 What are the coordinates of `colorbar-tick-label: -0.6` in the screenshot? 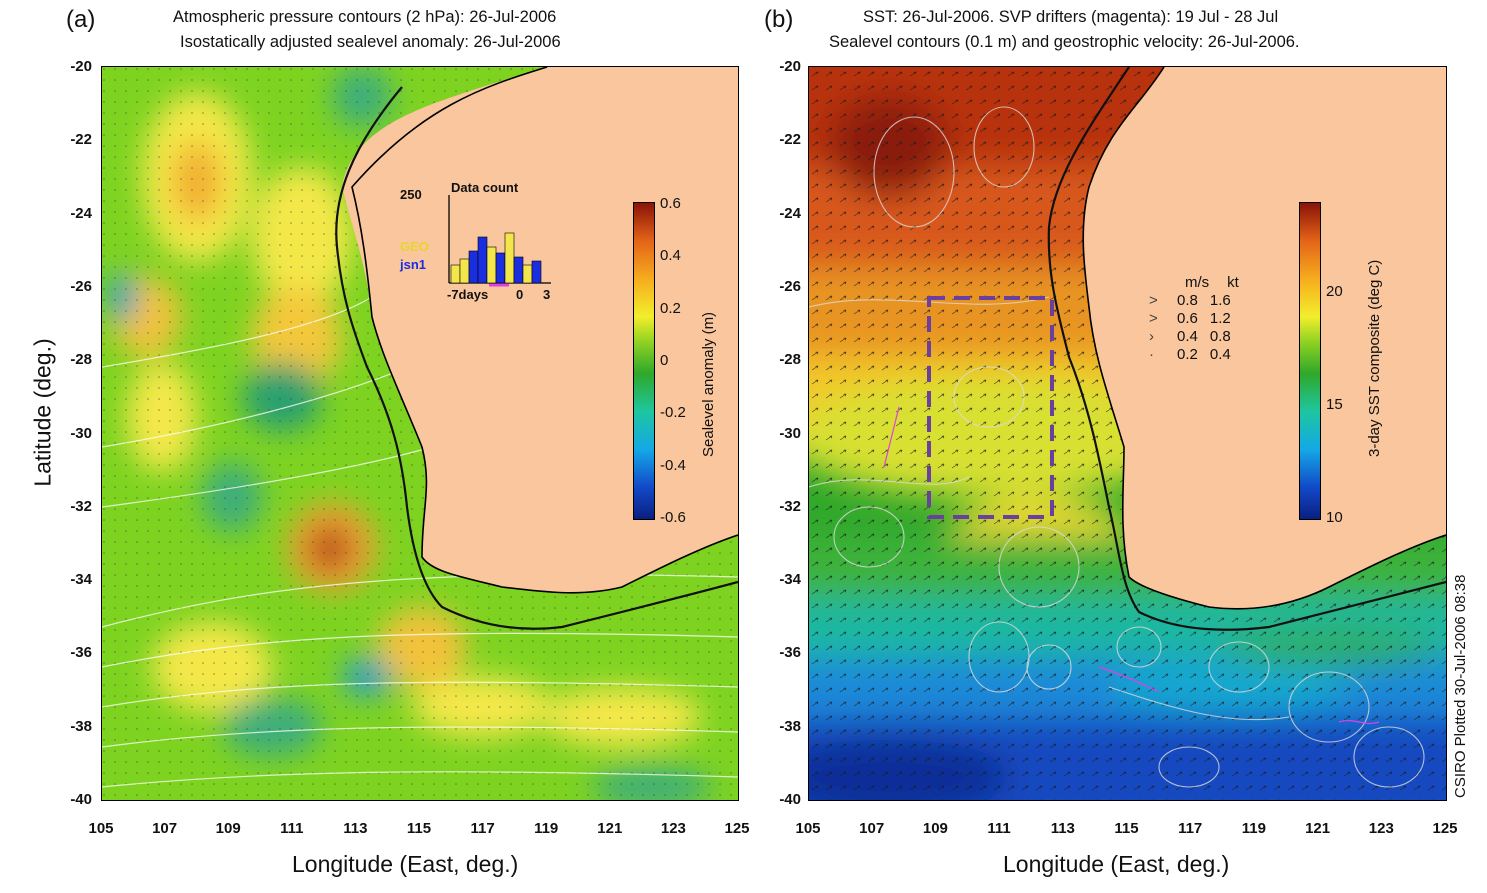 It's located at (673, 517).